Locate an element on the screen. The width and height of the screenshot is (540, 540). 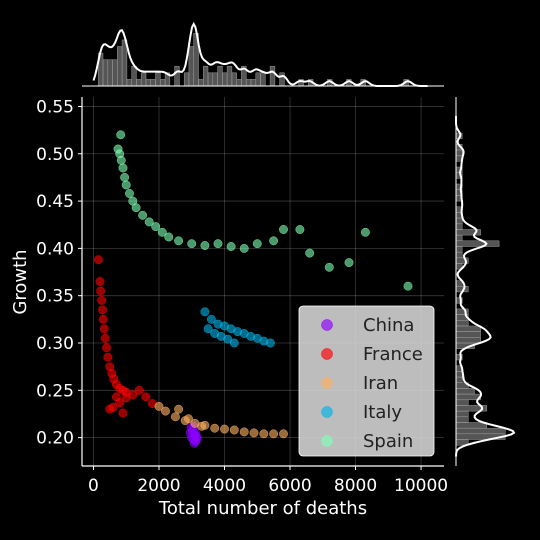
x-axis-label: Total number of deaths is located at coordinates (262, 508).